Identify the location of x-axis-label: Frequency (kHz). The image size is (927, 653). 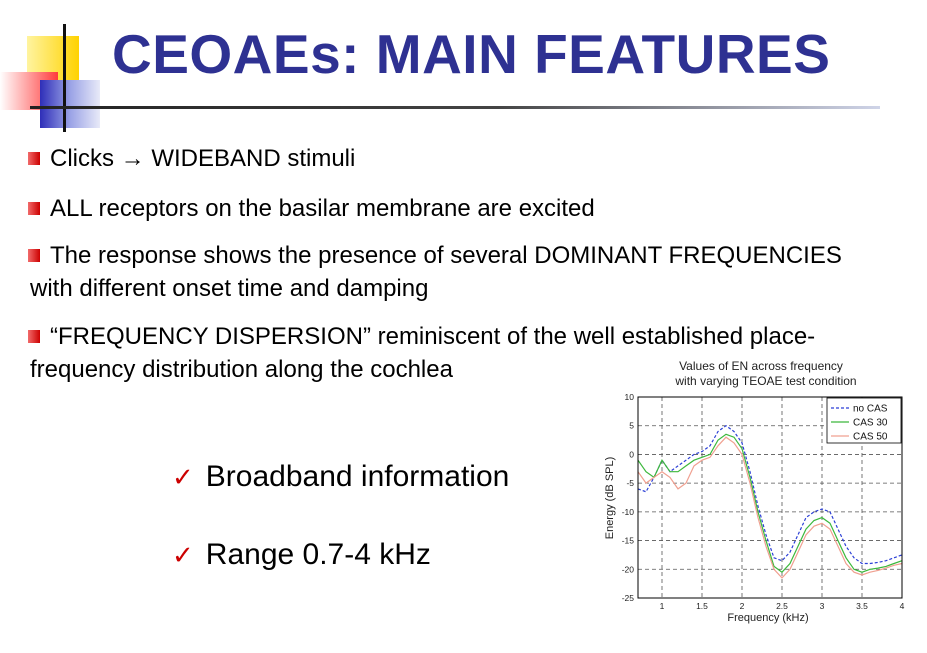
(767, 618).